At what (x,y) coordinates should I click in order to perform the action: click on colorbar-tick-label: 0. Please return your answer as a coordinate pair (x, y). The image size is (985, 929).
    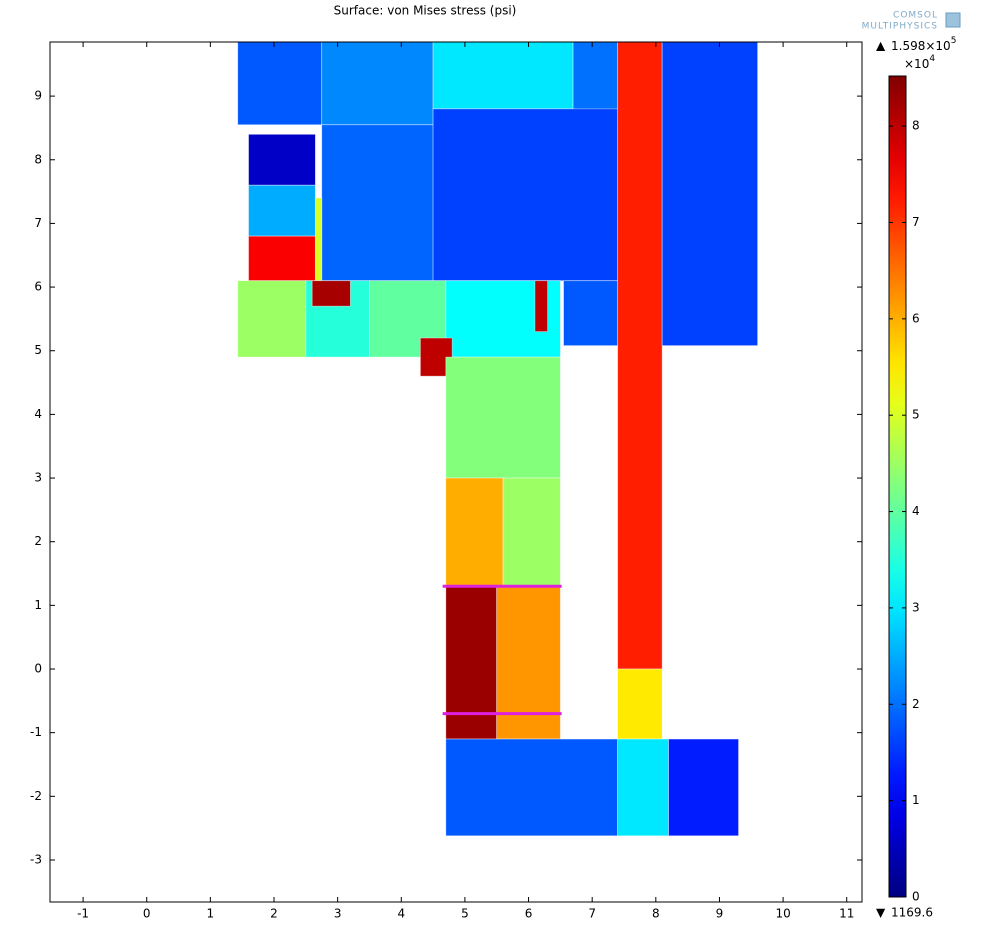
    Looking at the image, I should click on (916, 897).